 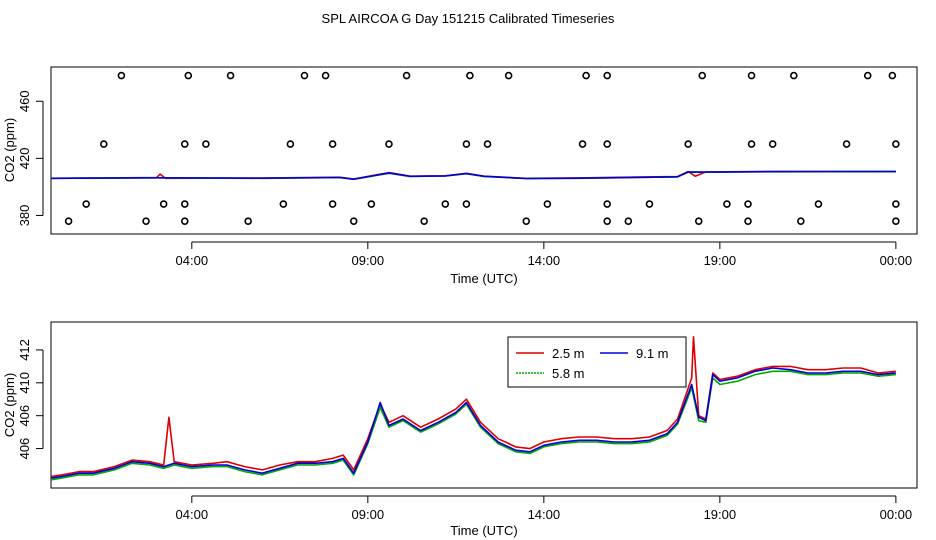 I want to click on top-x-axis: 04:00 09:00 14:00 19:00 00:00, so click(x=544, y=254).